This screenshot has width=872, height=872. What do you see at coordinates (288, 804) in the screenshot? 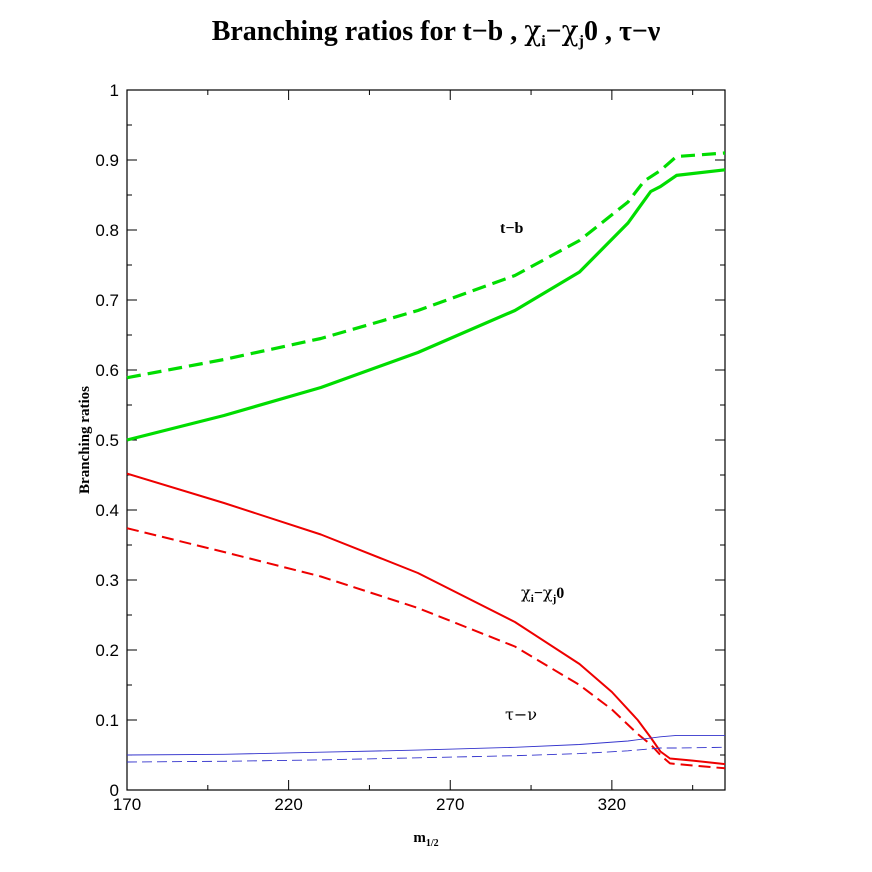
I see `x-tick-label: 220` at bounding box center [288, 804].